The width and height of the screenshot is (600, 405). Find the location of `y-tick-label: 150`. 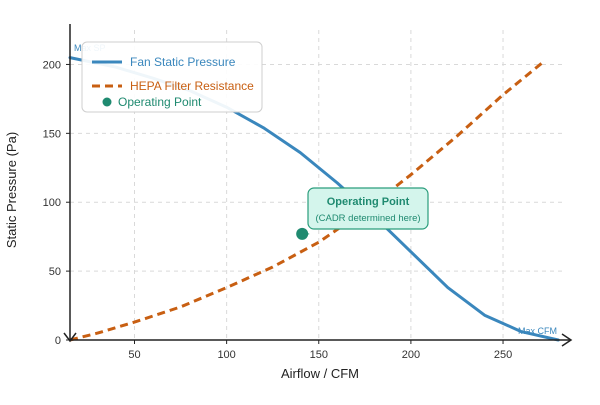

y-tick-label: 150 is located at coordinates (52, 134).